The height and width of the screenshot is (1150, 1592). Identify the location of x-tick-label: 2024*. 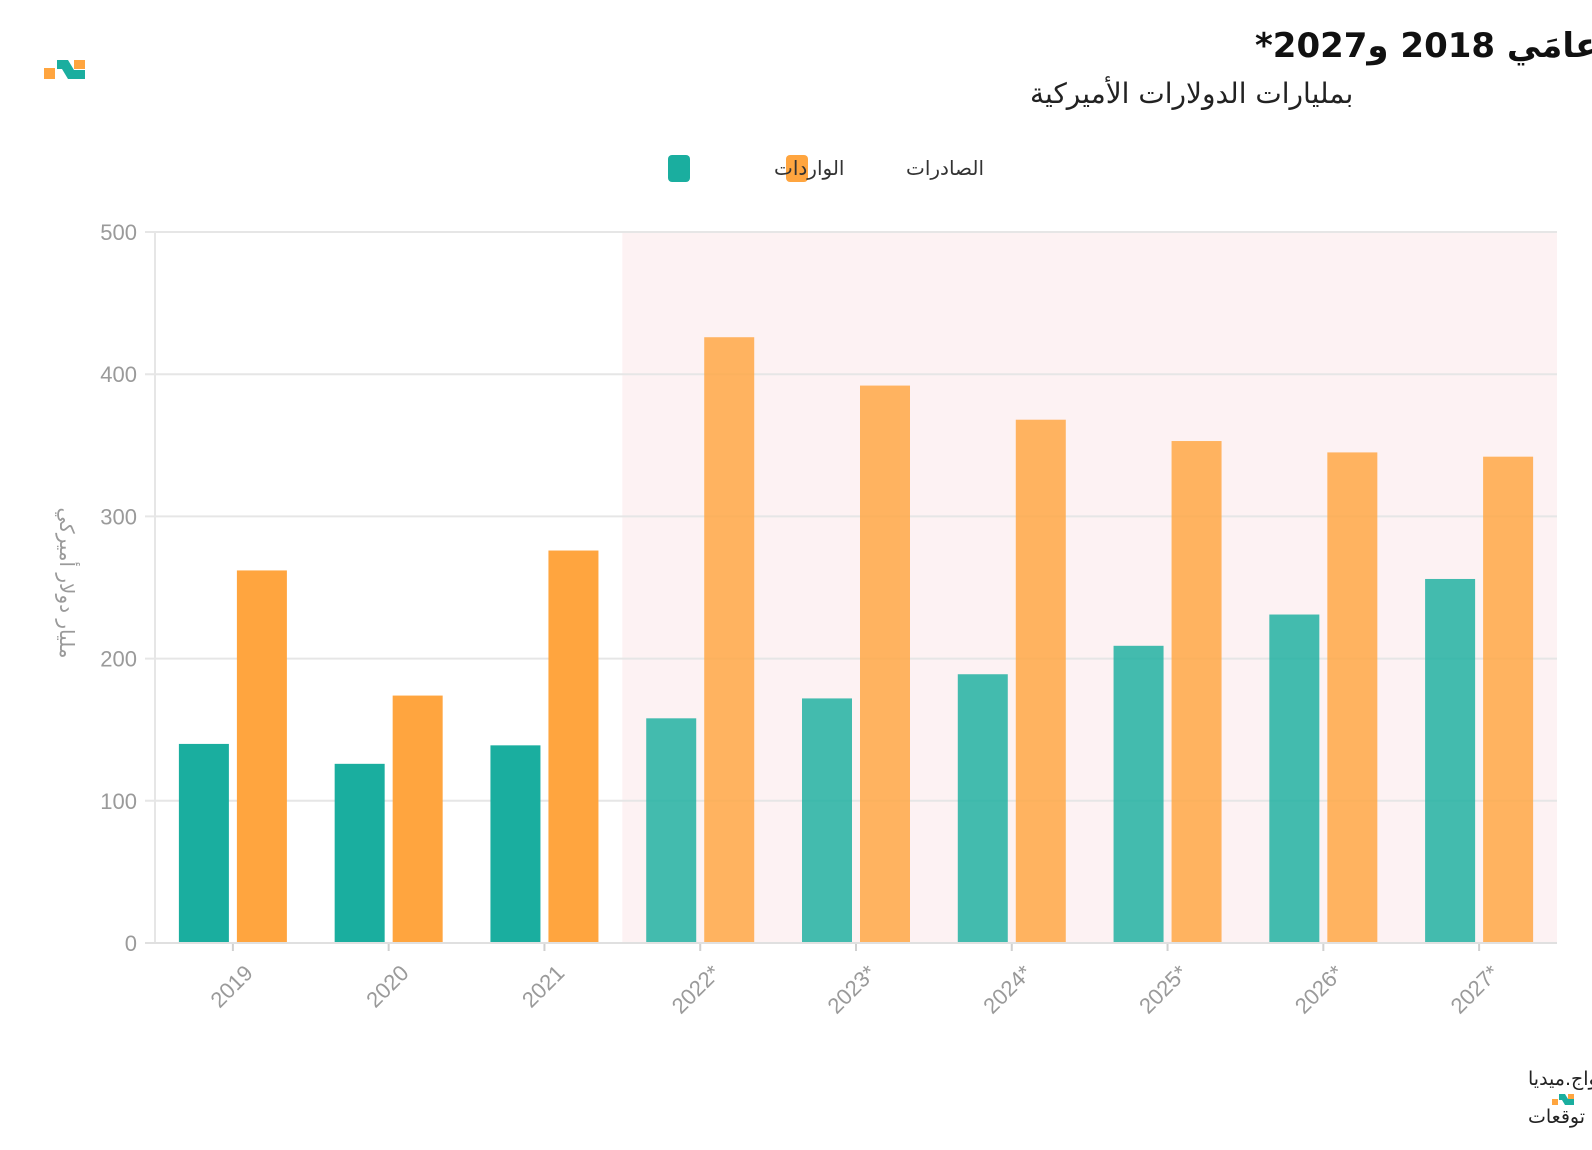
(1007, 989).